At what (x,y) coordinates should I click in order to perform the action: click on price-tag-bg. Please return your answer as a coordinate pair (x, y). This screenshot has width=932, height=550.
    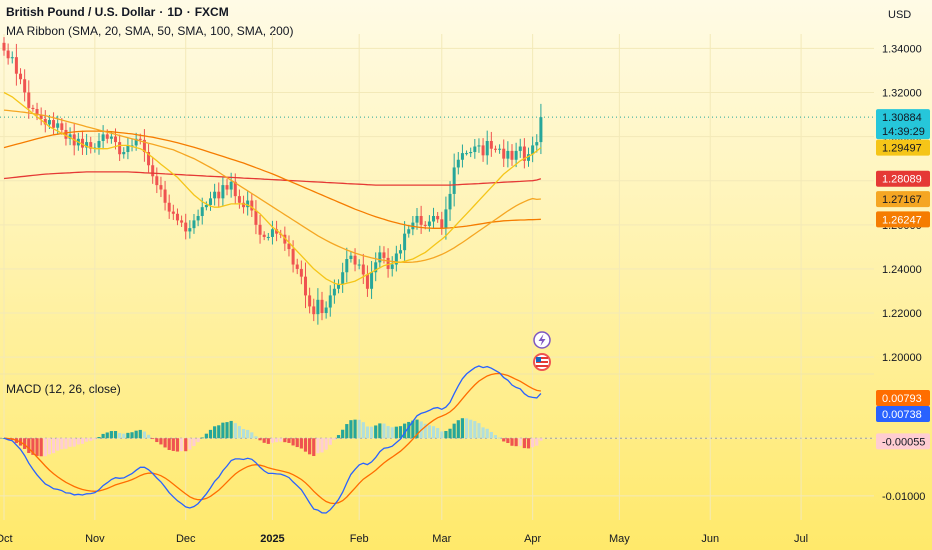
    Looking at the image, I should click on (903, 124).